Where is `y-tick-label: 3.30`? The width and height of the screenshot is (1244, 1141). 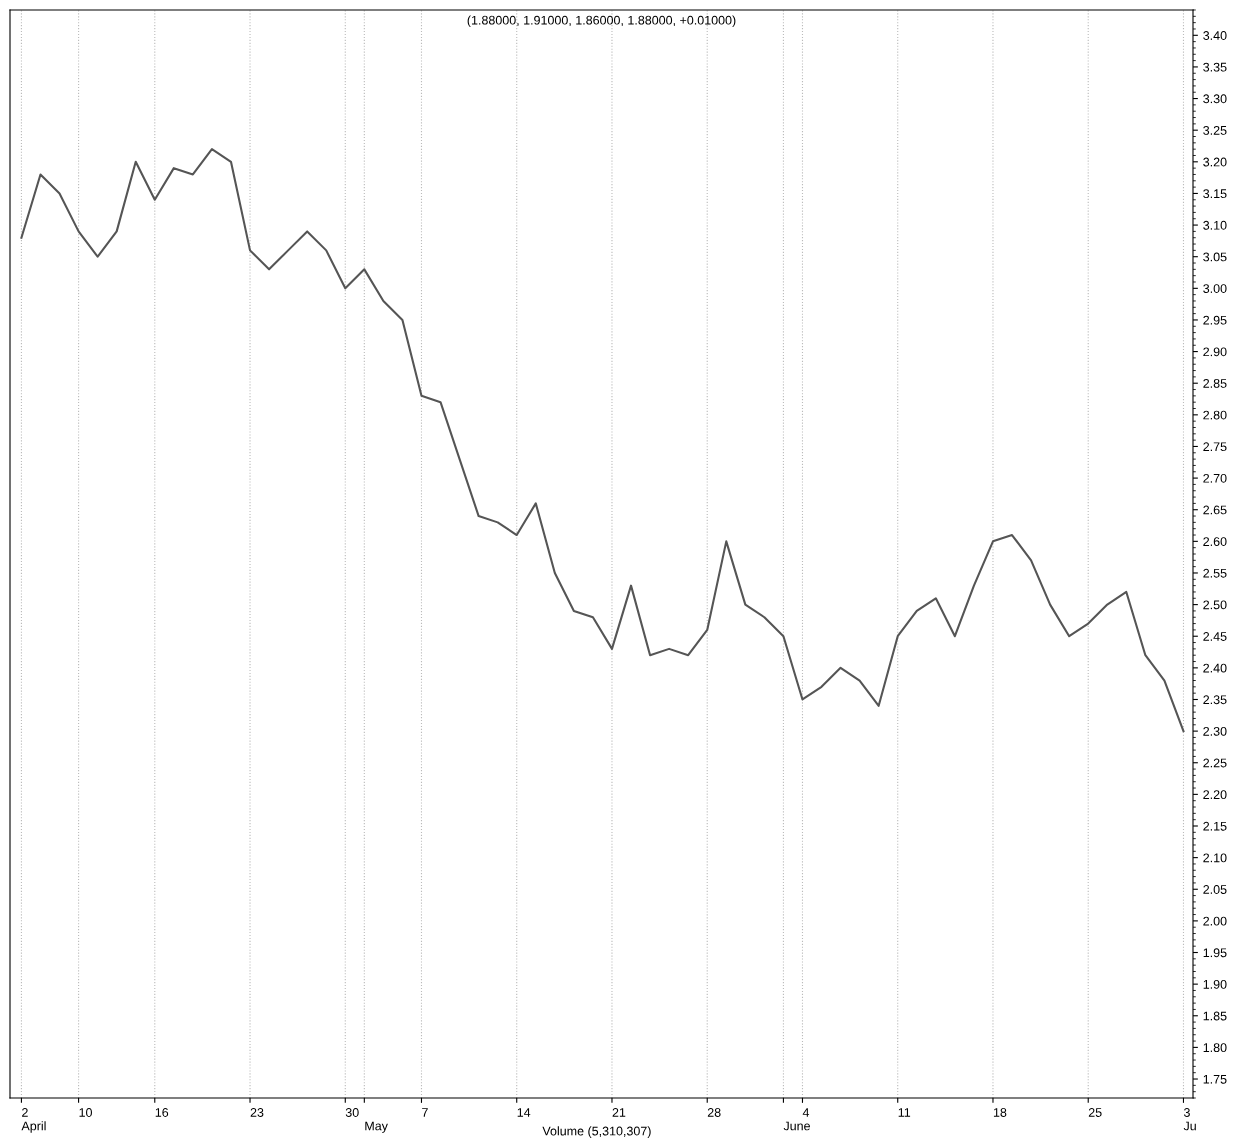
y-tick-label: 3.30 is located at coordinates (1215, 99).